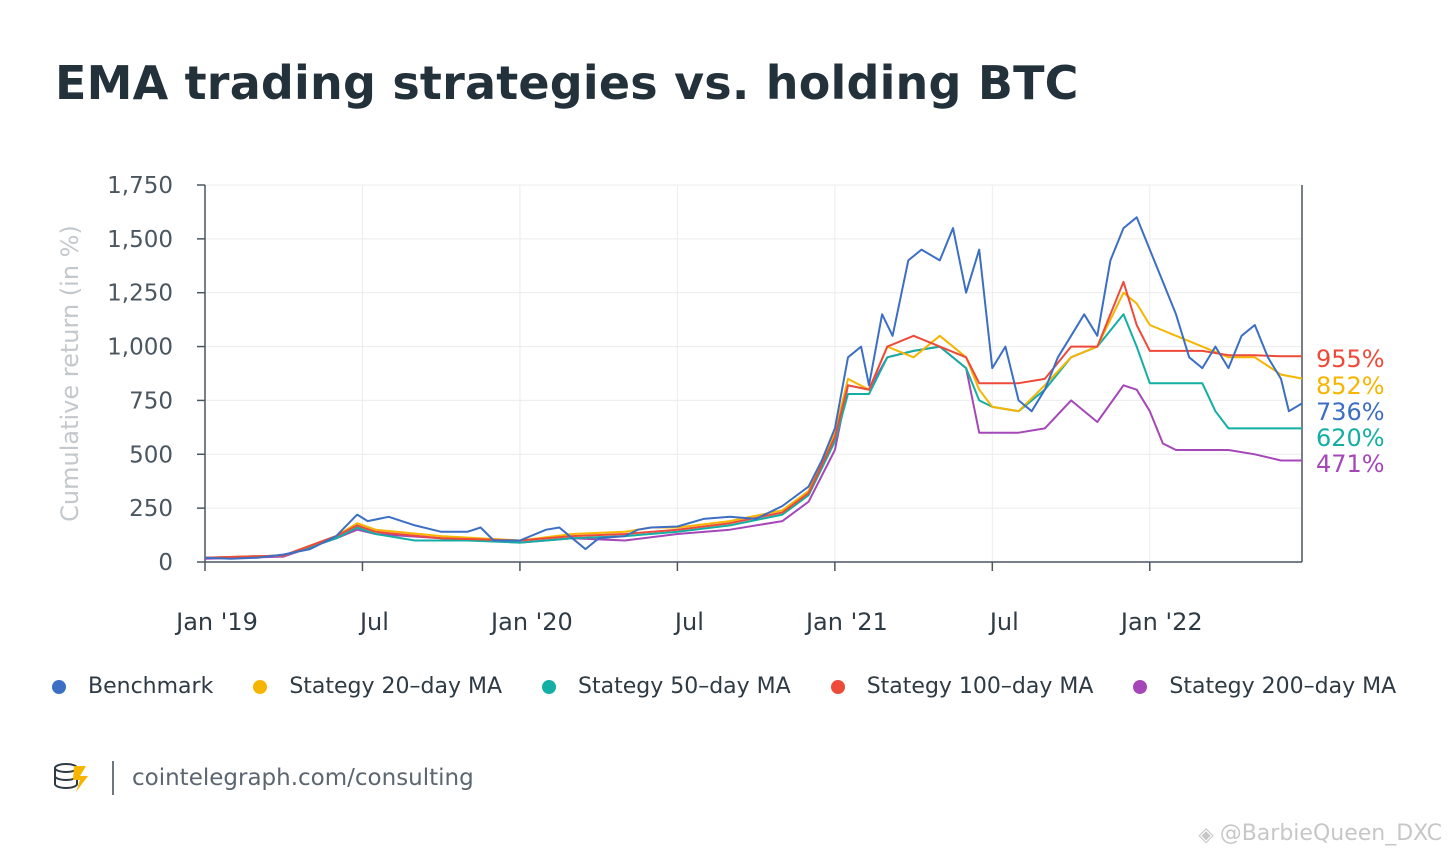 The height and width of the screenshot is (856, 1450). Describe the element at coordinates (531, 622) in the screenshot. I see `x-tick-label: Jan '20` at that location.